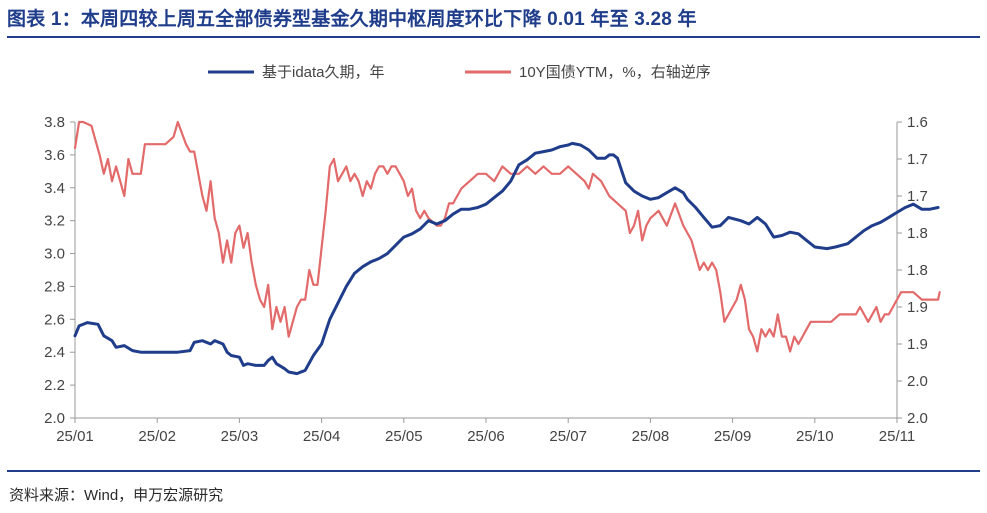  I want to click on legend-label-duration: 基于idata久期，年, so click(323, 72).